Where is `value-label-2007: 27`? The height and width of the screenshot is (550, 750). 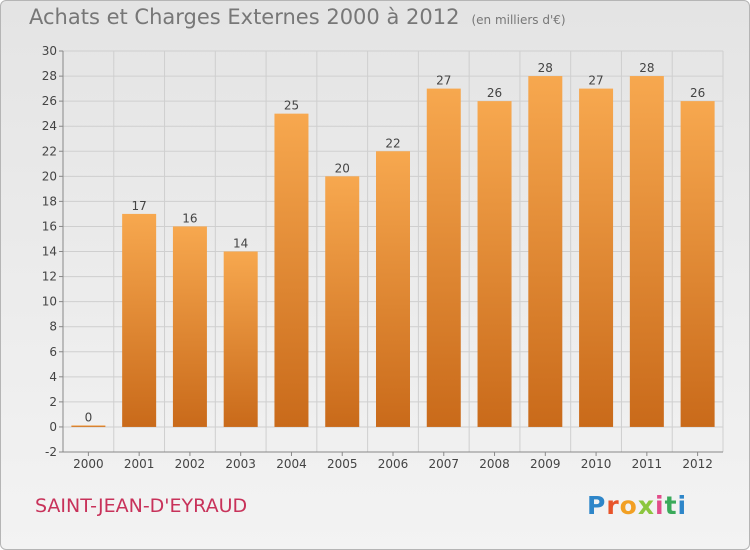
value-label-2007: 27 is located at coordinates (443, 81).